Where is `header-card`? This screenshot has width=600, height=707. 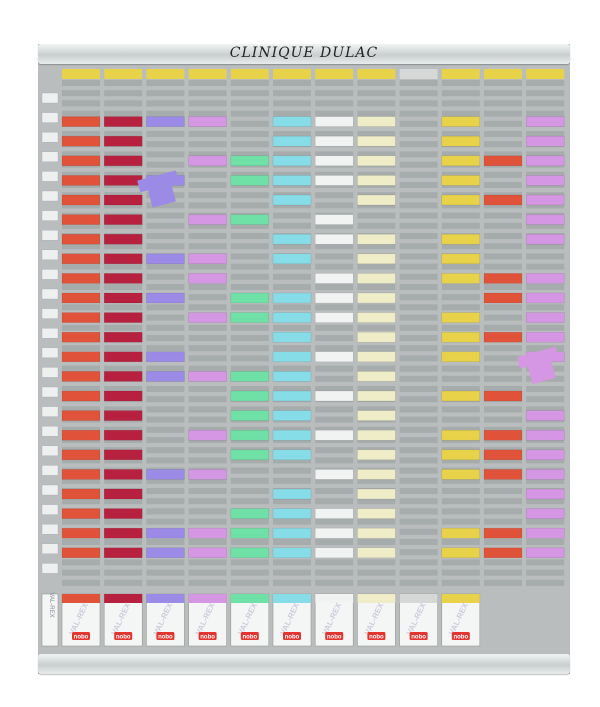
header-card is located at coordinates (460, 74).